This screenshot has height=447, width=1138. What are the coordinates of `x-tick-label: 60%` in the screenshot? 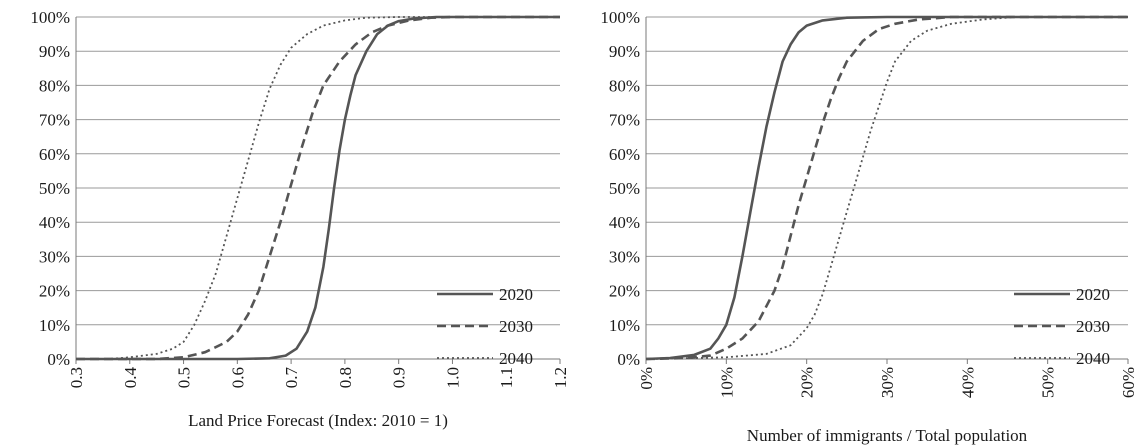 It's located at (1128, 382).